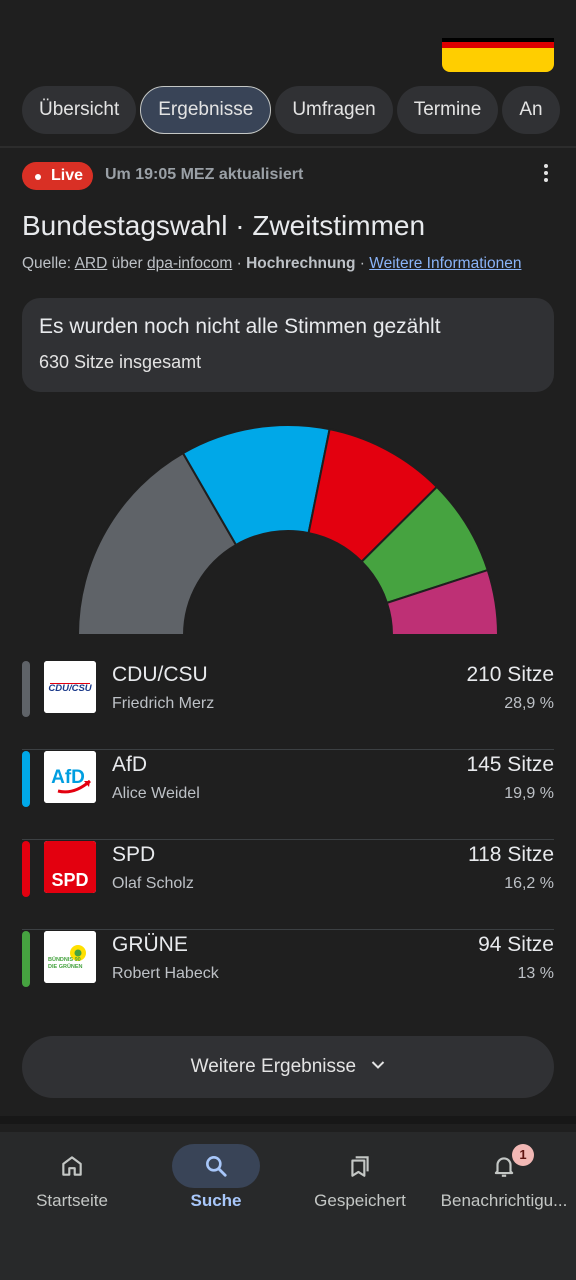  I want to click on party-percent: 28,9 %, so click(529, 703).